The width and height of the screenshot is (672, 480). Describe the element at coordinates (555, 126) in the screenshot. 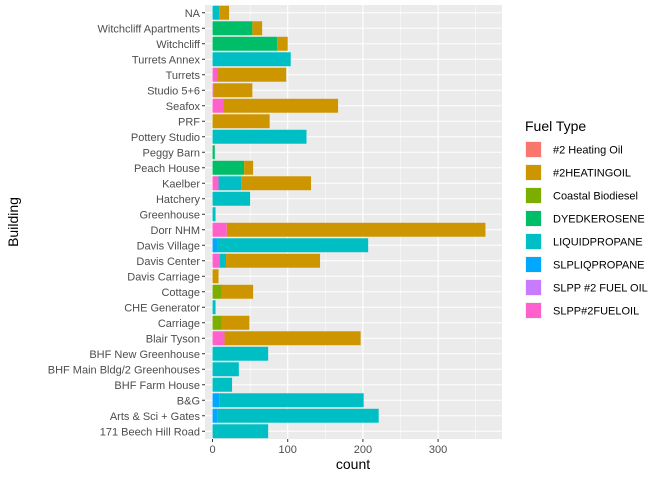

I see `legend-title: Fuel Type` at that location.